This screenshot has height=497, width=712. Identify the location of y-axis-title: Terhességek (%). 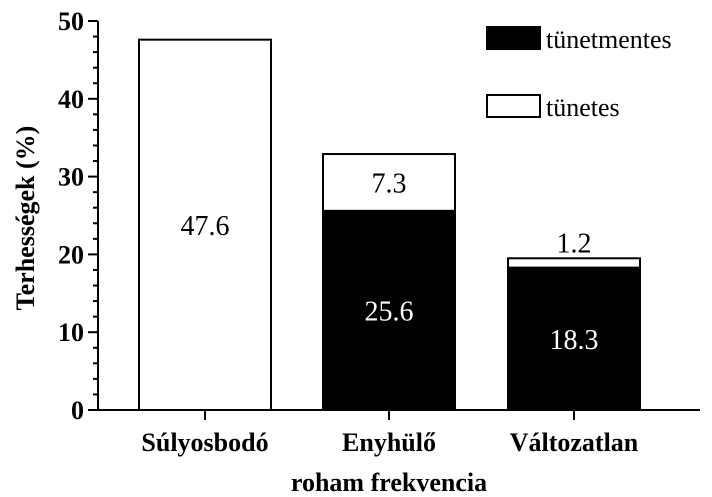
(25, 218).